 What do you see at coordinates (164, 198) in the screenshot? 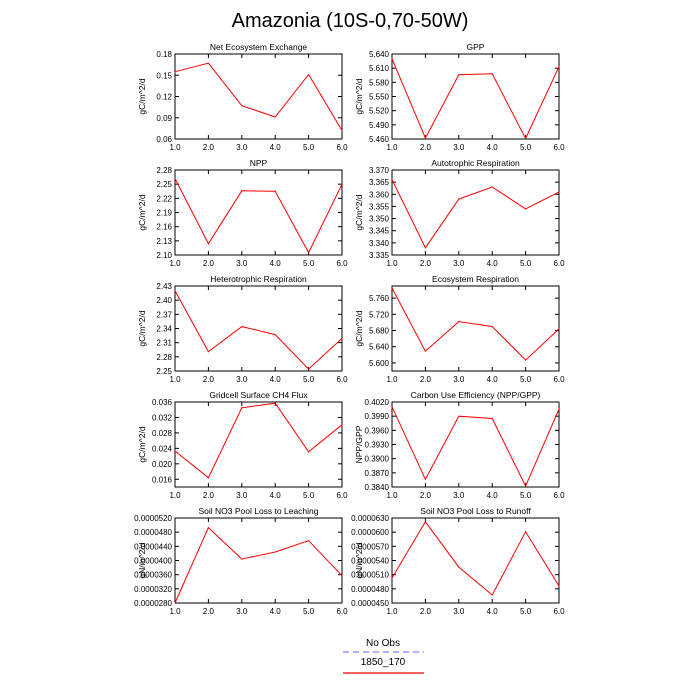
I see `y-tick-label: 2.22` at bounding box center [164, 198].